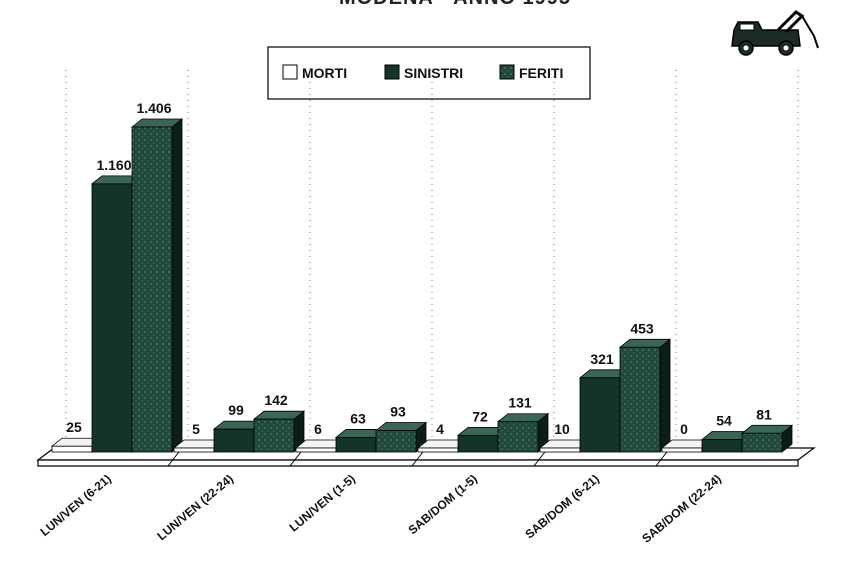  What do you see at coordinates (153, 108) in the screenshot?
I see `value-label: 1.406` at bounding box center [153, 108].